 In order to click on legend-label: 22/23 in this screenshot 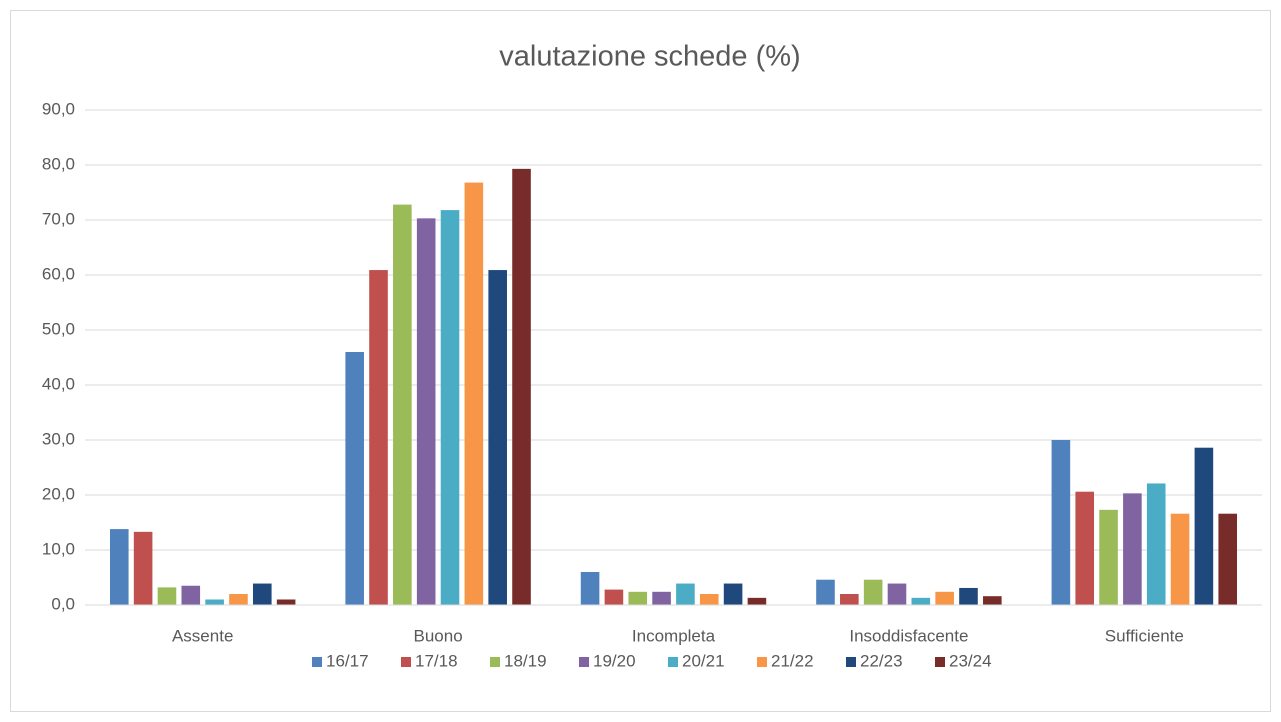, I will do `click(881, 660)`.